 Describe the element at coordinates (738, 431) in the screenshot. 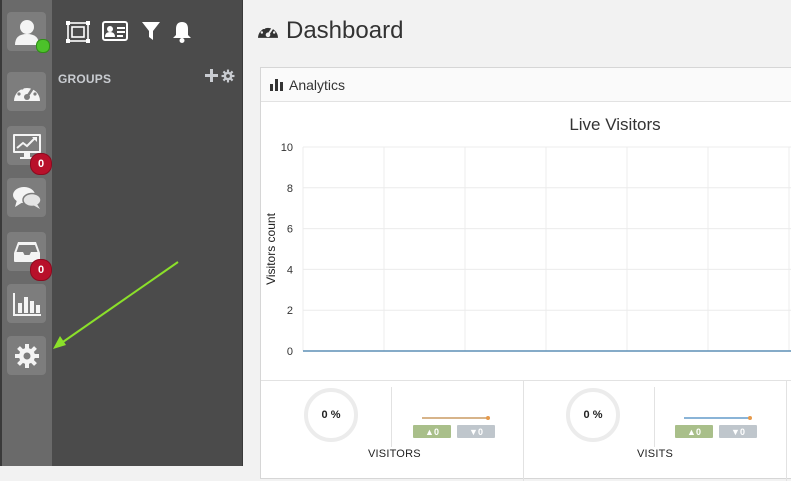

I see `visits-down-chip: ▼0` at that location.